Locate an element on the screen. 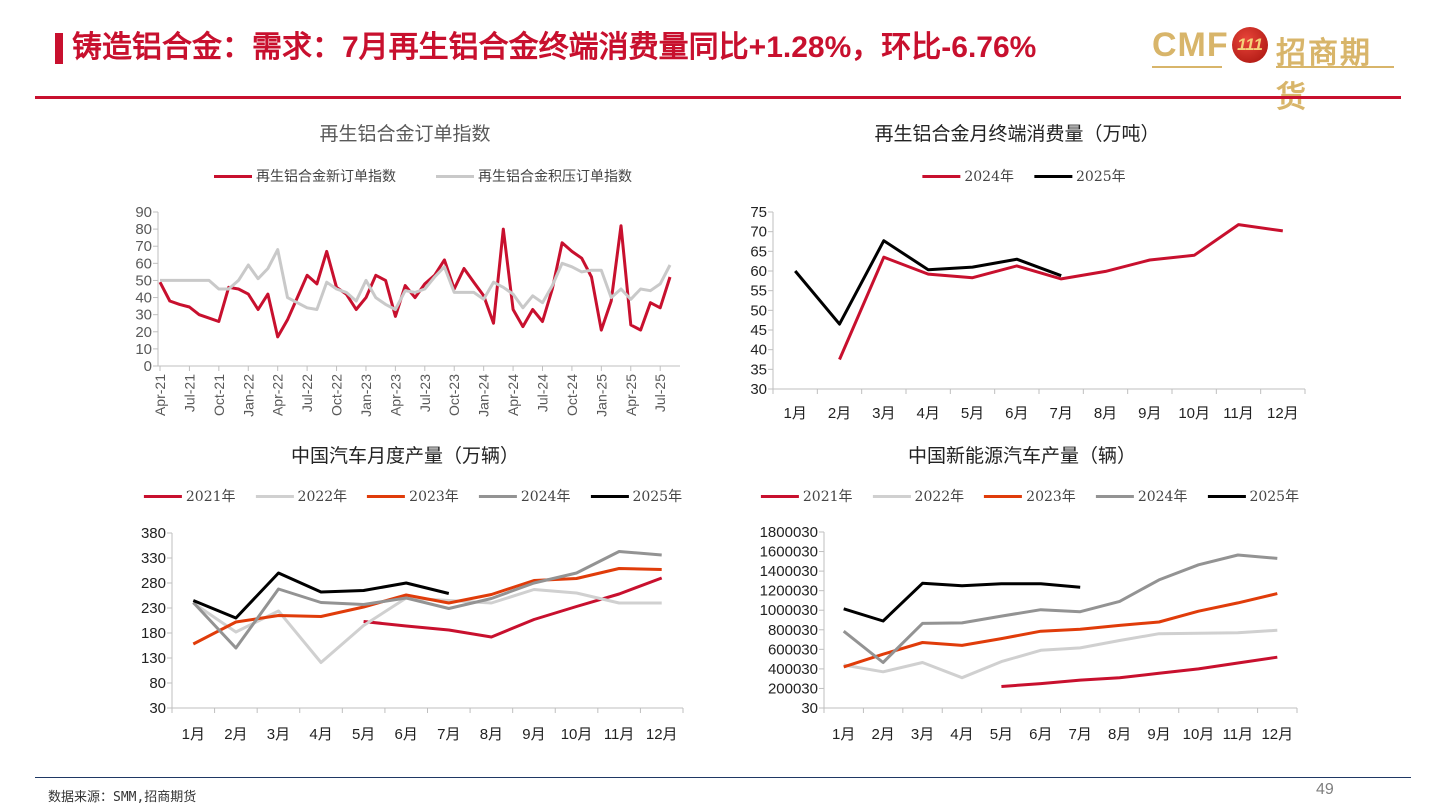 Image resolution: width=1440 pixels, height=810 pixels. x-tick-label: 11月 is located at coordinates (619, 734).